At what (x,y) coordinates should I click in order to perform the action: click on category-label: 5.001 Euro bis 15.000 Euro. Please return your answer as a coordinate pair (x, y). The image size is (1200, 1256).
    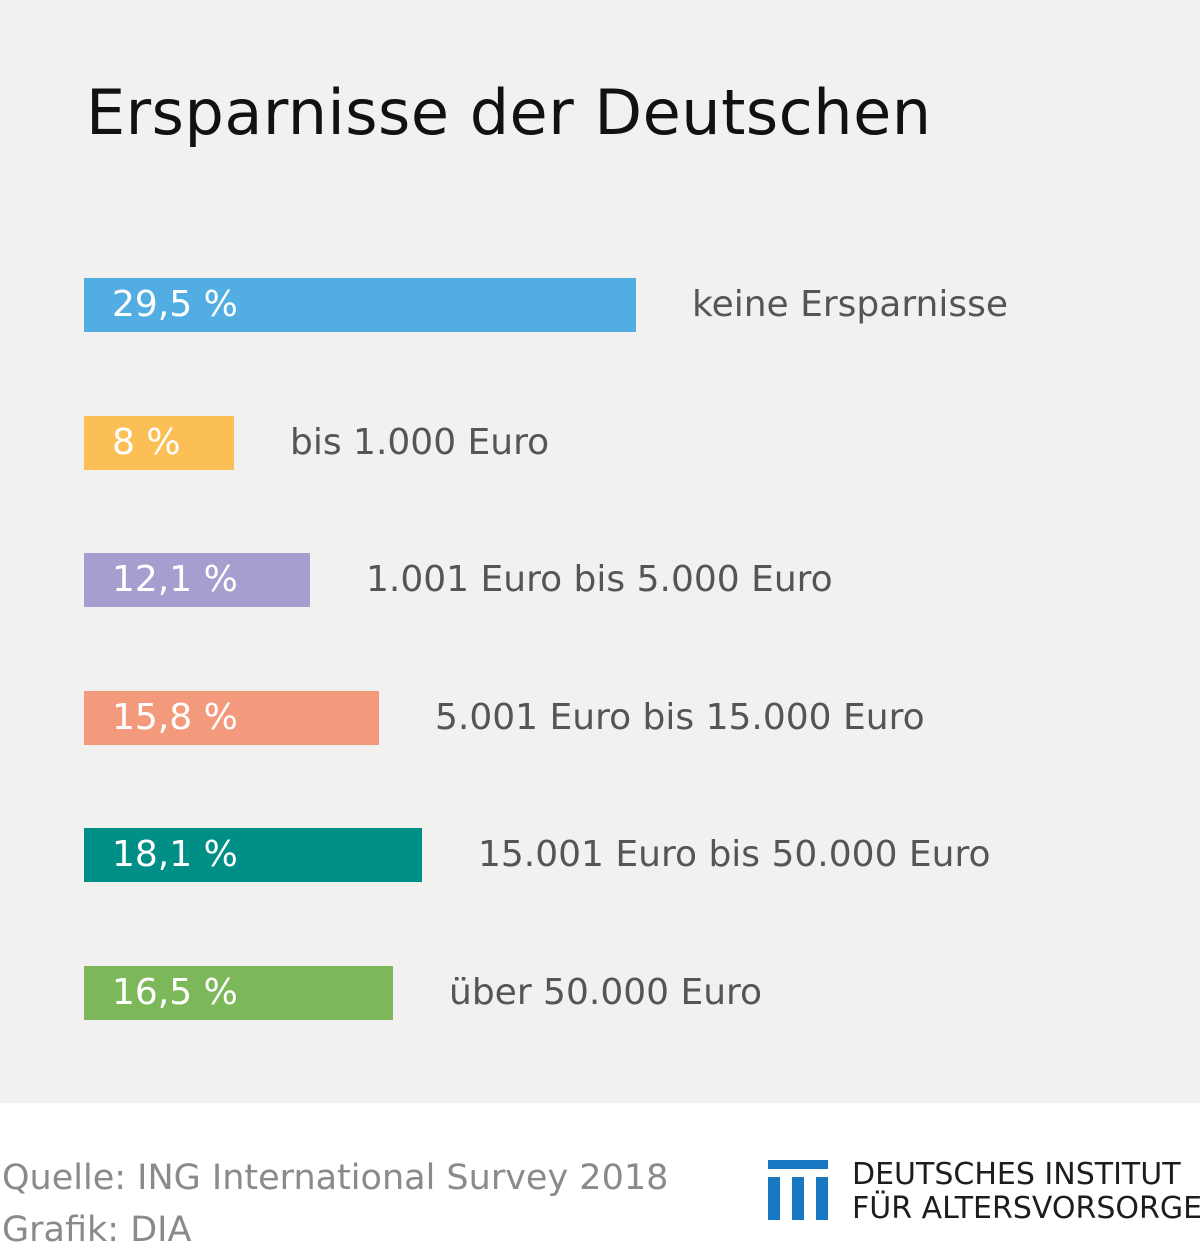
    Looking at the image, I should click on (680, 717).